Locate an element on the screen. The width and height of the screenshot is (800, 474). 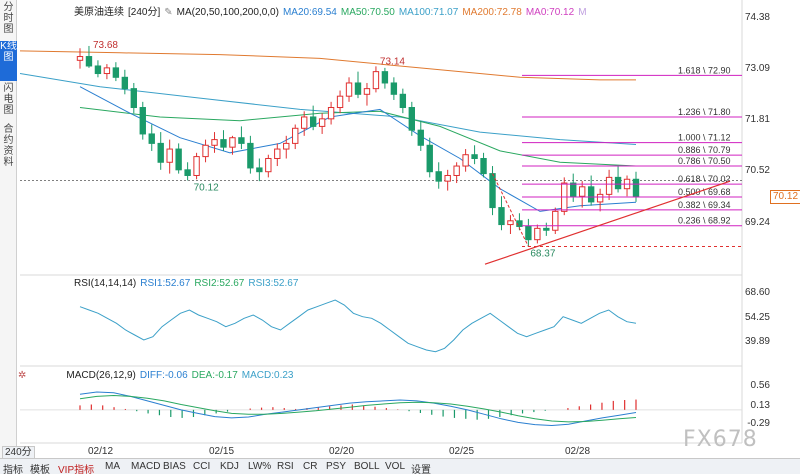
menu-kdj: KDJ is located at coordinates (229, 466).